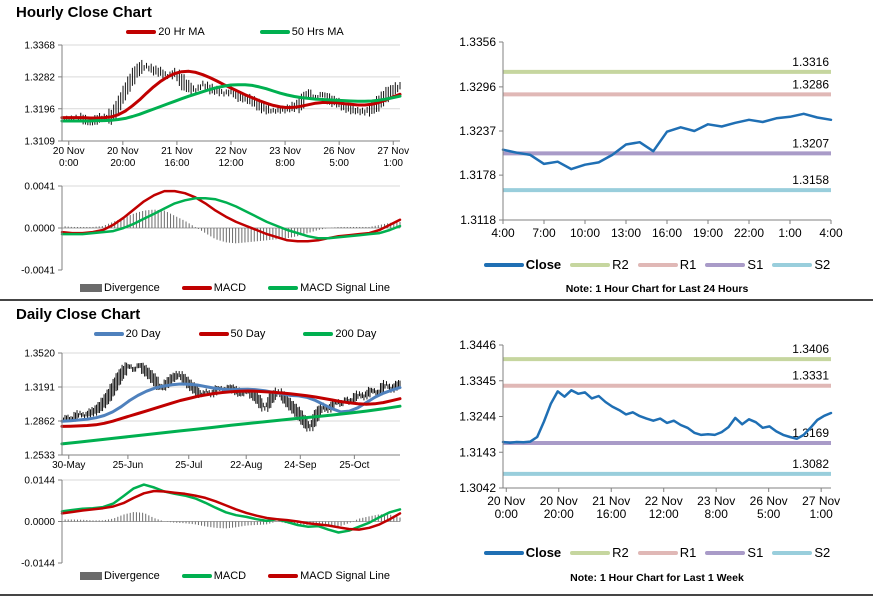 The height and width of the screenshot is (601, 873). What do you see at coordinates (38, 564) in the screenshot?
I see `svg-text: -0.0144` at bounding box center [38, 564].